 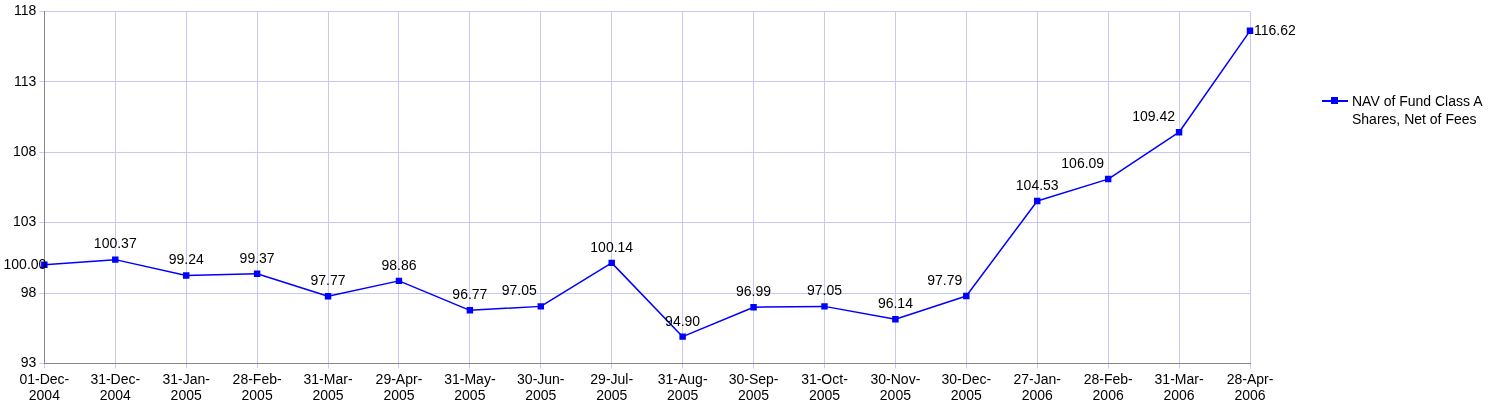 What do you see at coordinates (257, 387) in the screenshot?
I see `x-tick-label: 28-Feb-2005` at bounding box center [257, 387].